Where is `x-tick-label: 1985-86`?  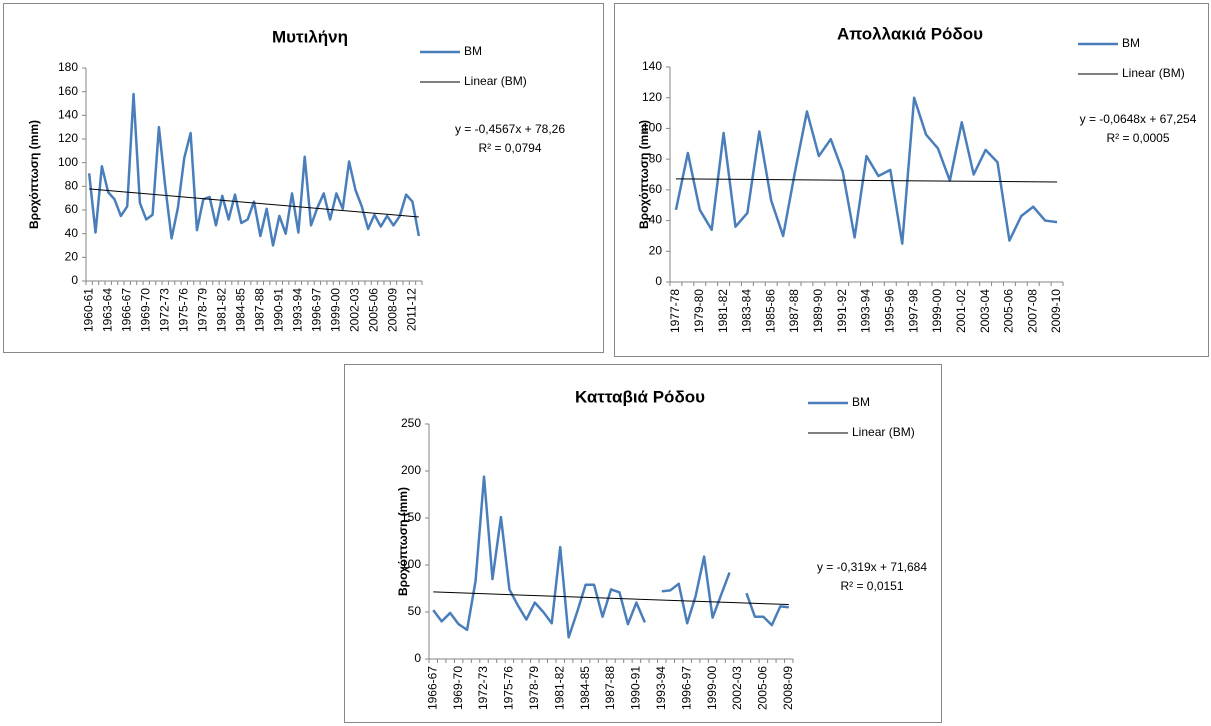 x-tick-label: 1985-86 is located at coordinates (770, 311).